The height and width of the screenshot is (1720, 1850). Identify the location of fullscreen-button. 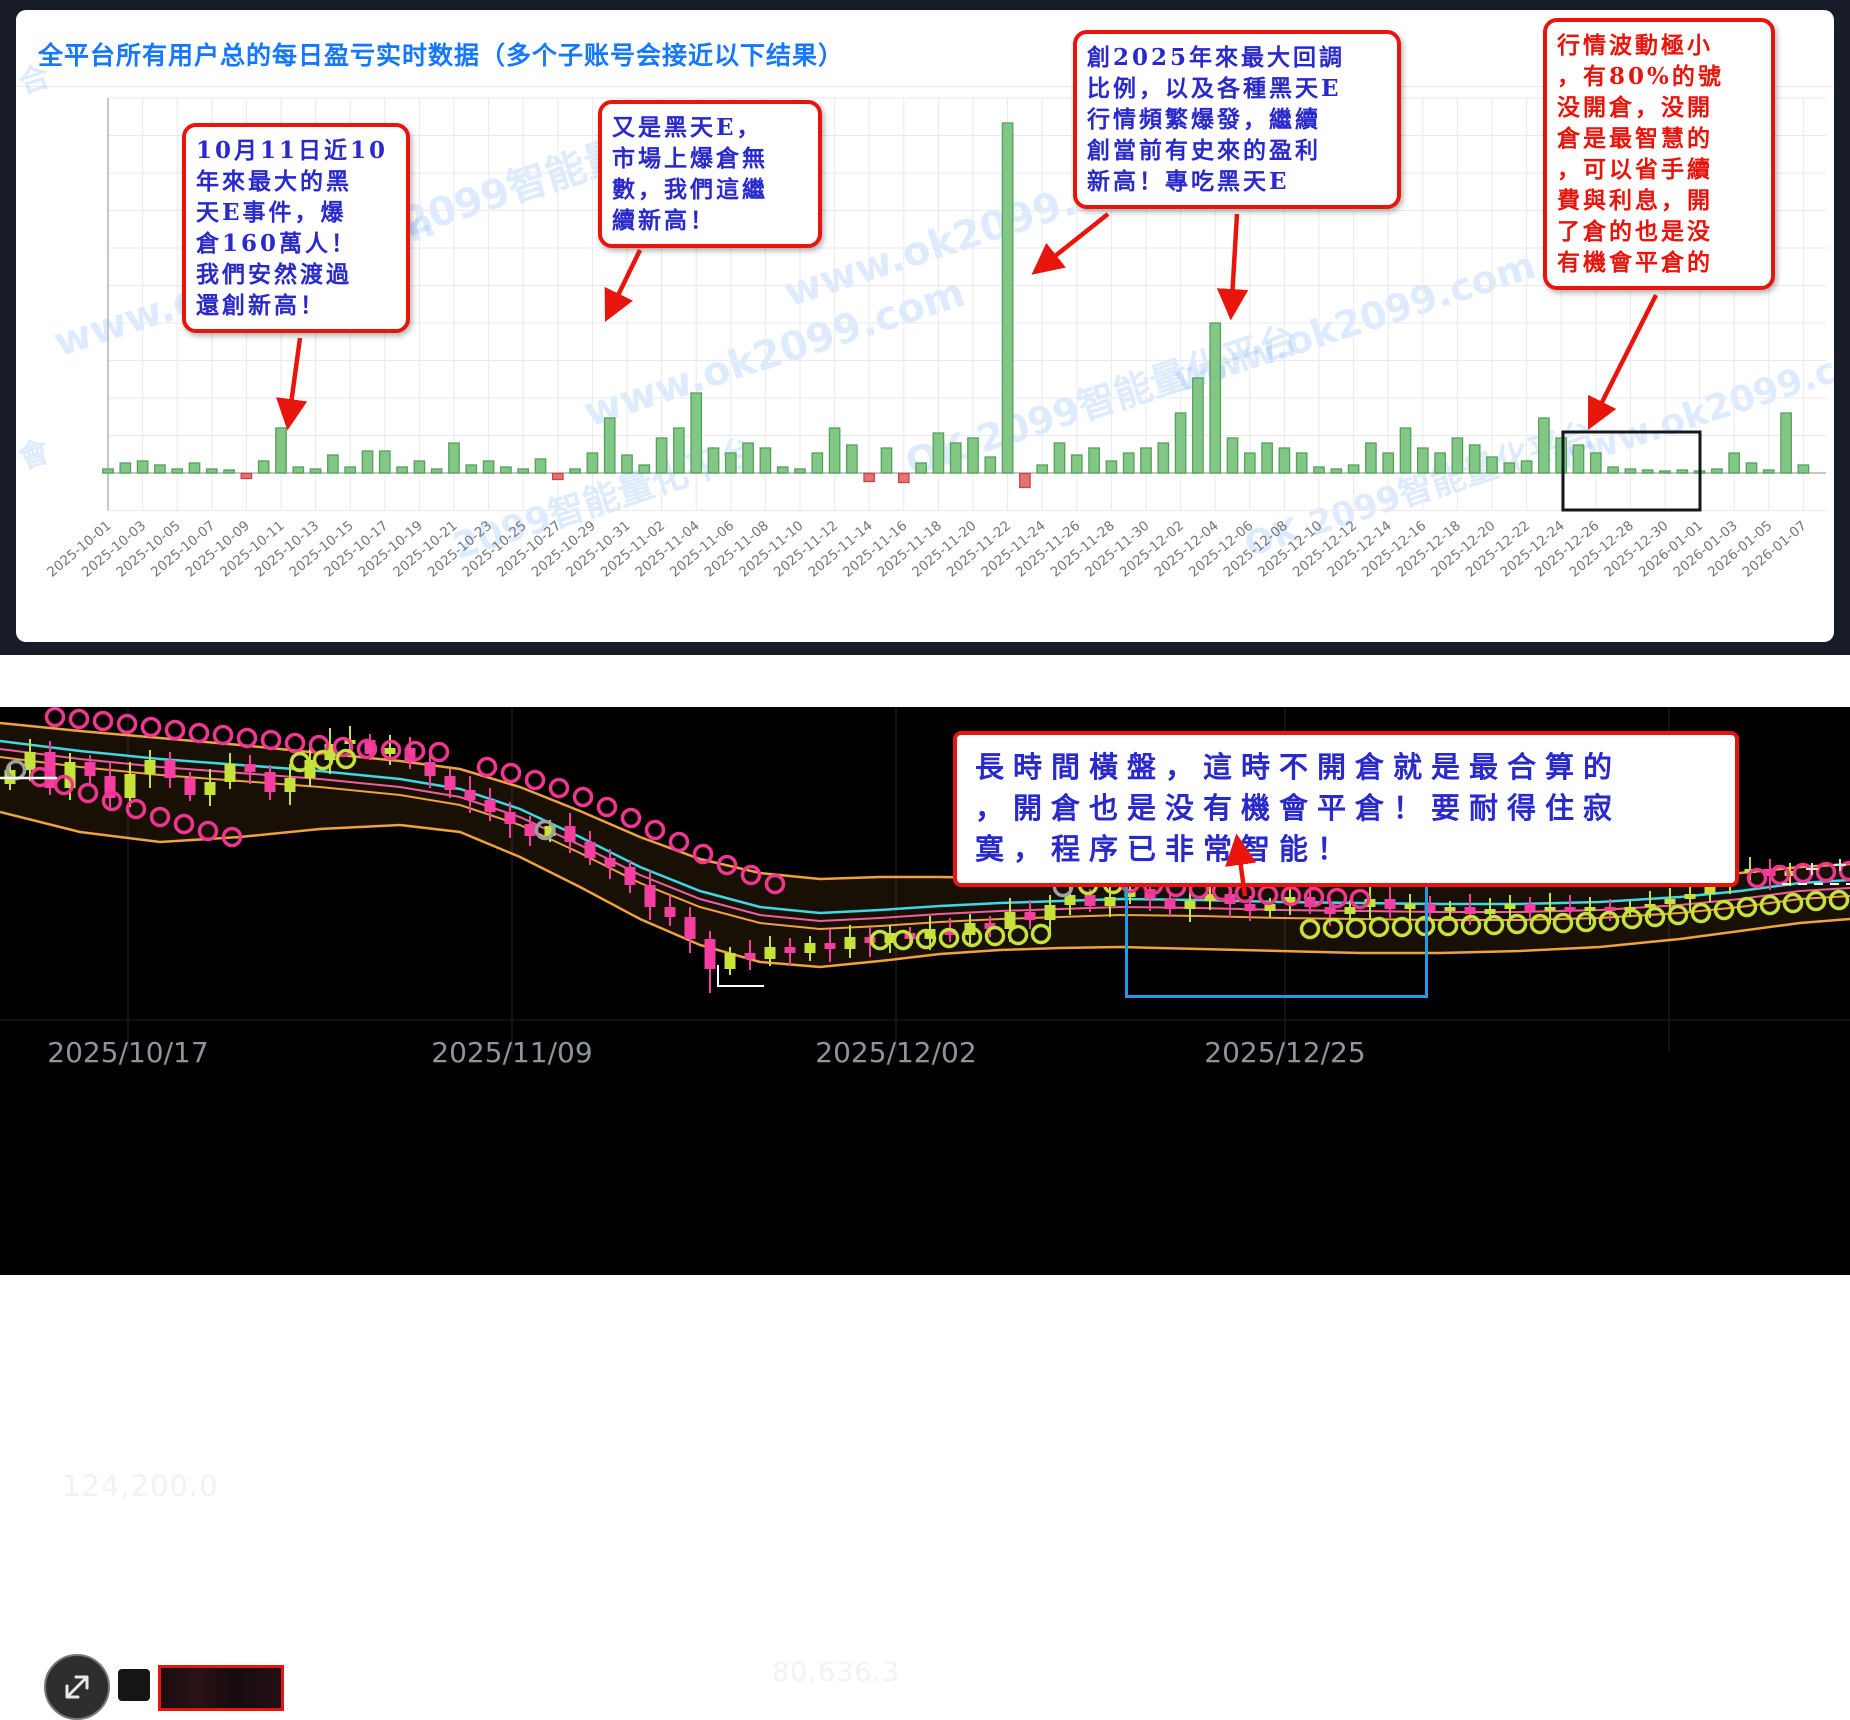
(77, 1687).